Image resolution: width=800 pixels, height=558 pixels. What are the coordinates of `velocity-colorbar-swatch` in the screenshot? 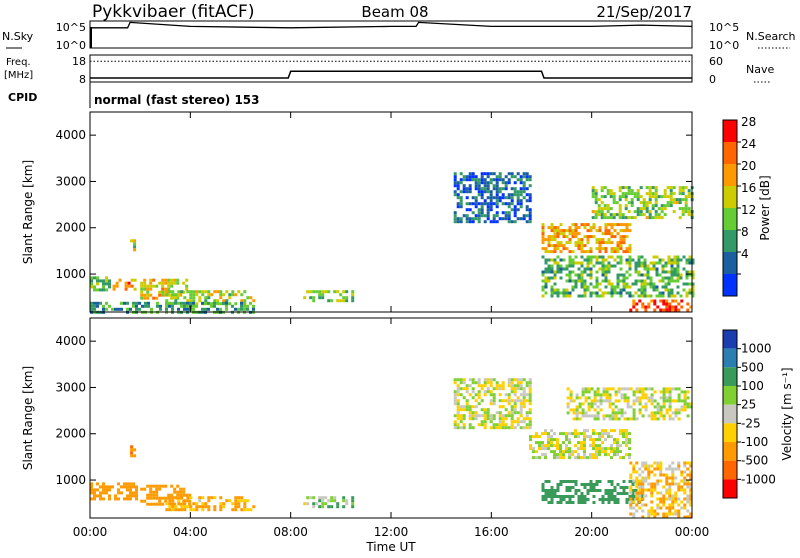 It's located at (730, 488).